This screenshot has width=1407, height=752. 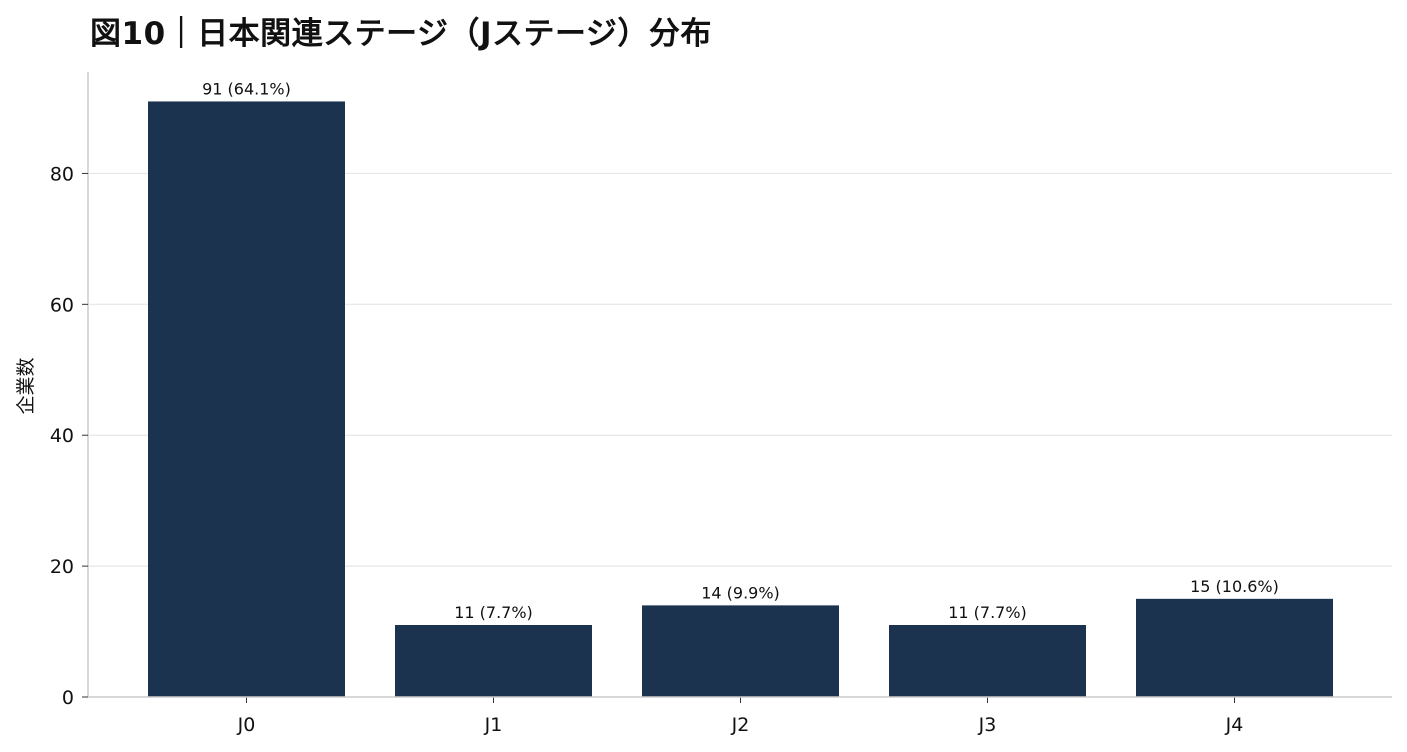 What do you see at coordinates (26, 385) in the screenshot?
I see `y-axis-title: 企業数` at bounding box center [26, 385].